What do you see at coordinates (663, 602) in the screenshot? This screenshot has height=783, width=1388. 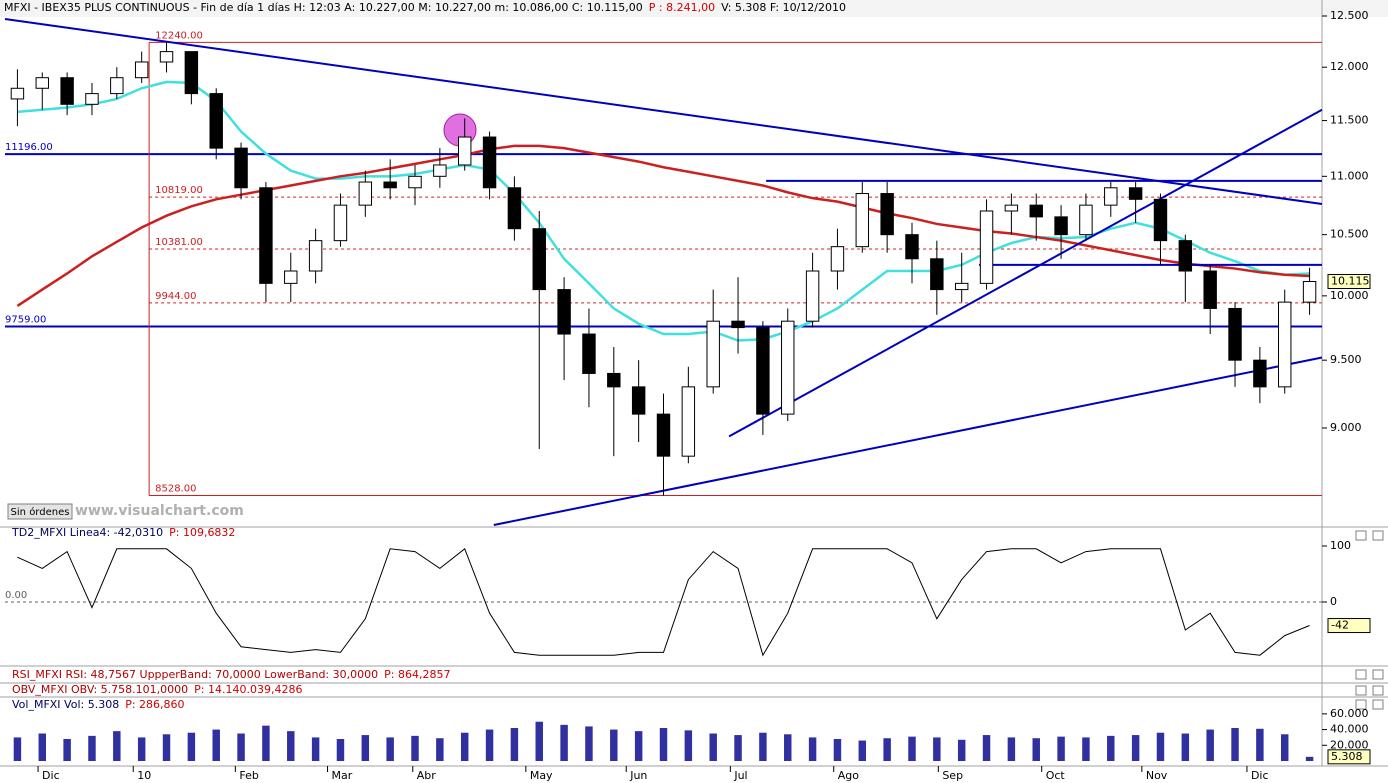 I see `series-line` at bounding box center [663, 602].